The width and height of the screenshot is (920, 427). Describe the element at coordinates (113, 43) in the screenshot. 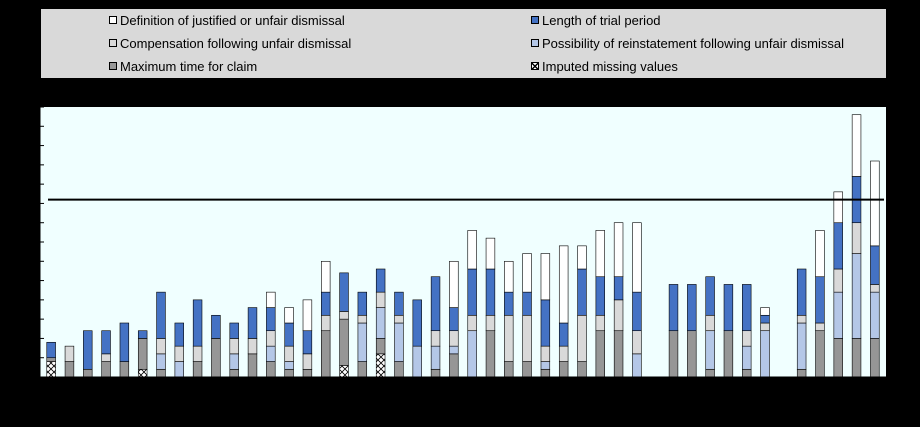

I see `legend-swatch-compensation` at that location.